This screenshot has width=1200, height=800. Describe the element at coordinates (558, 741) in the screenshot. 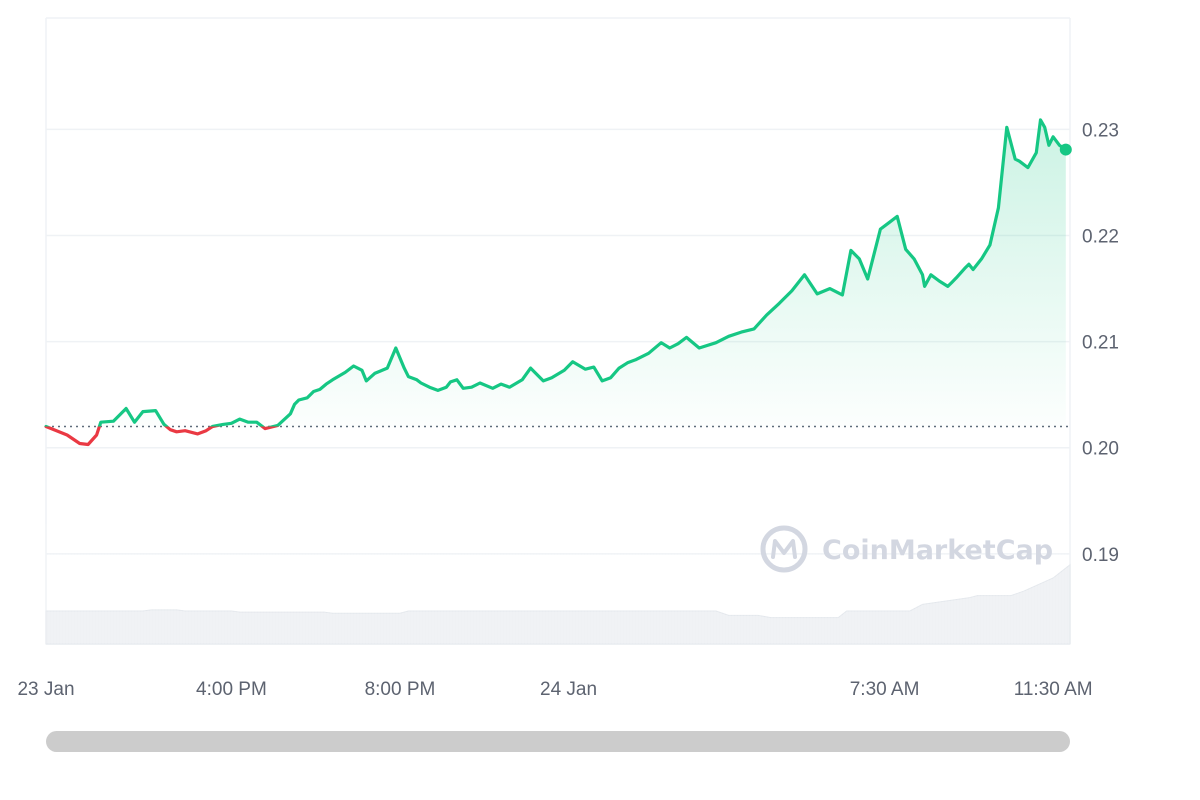

I see `chart-range-scrollbar` at that location.